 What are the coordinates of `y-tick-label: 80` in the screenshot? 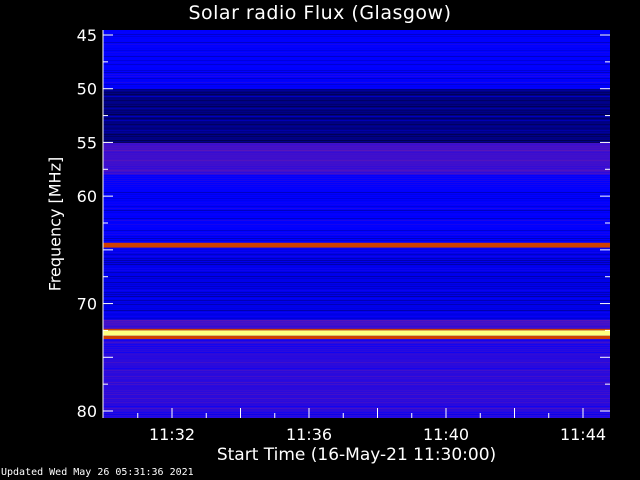 It's located at (87, 411).